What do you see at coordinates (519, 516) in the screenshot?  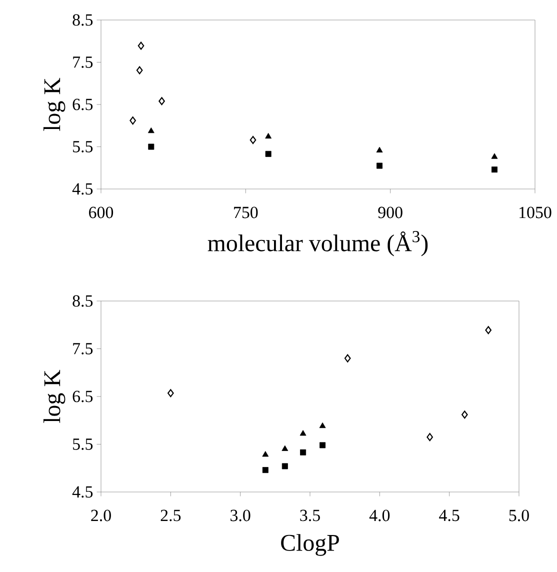 I see `x-tick-label: 5.0` at bounding box center [519, 516].